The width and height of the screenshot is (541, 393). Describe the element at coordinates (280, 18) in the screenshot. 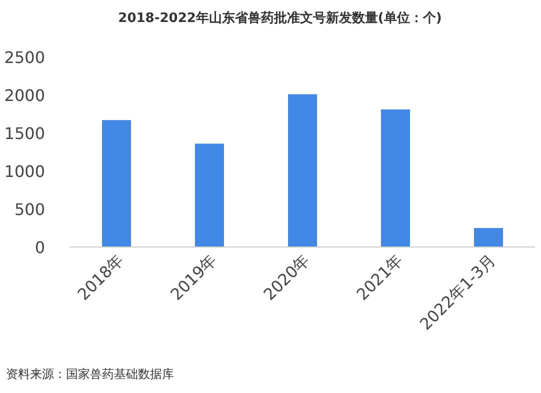

I see `chart-title: 2018-2022年山东省兽药批准文号新发数量(单位：个)` at that location.